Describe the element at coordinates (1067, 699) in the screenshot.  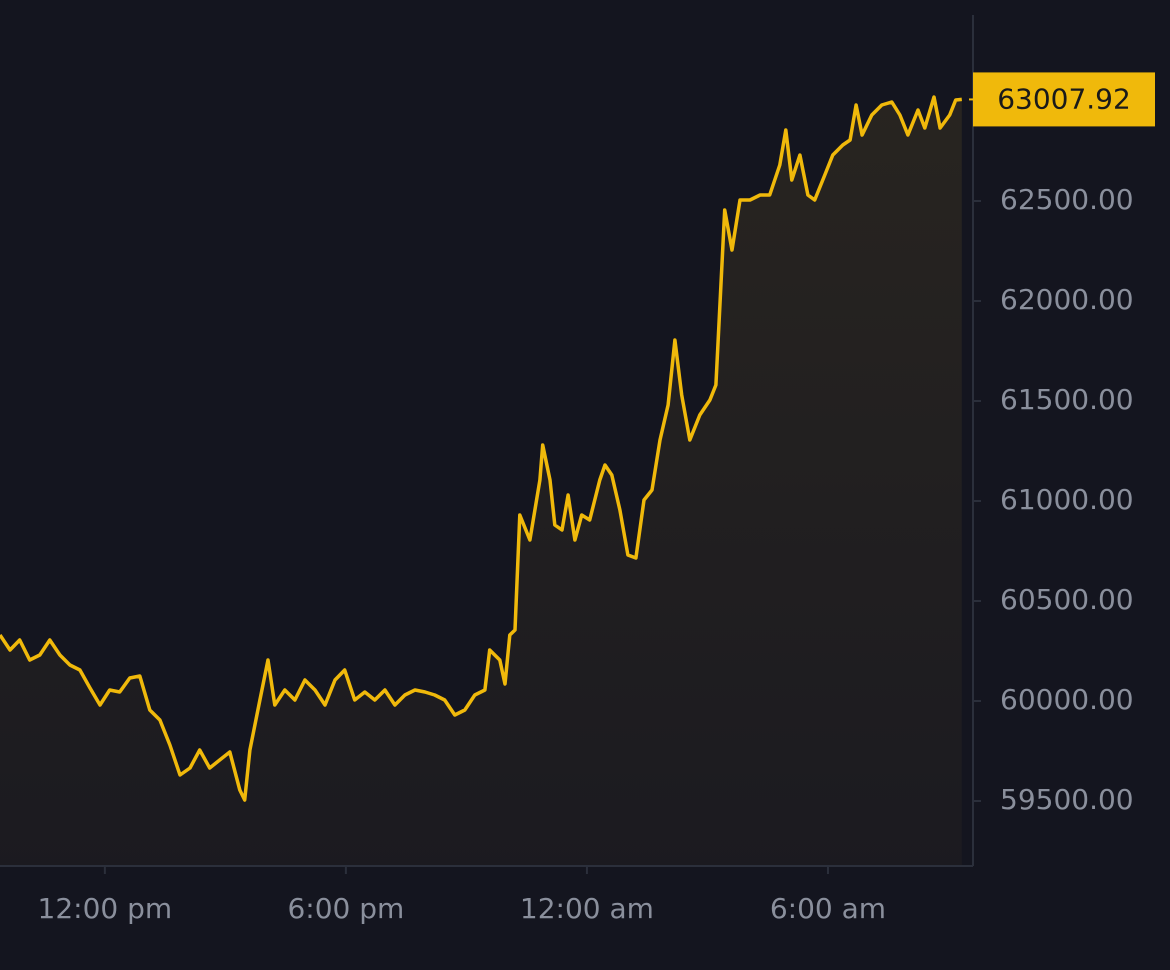
I see `y-tick-label: 60000.00` at that location.